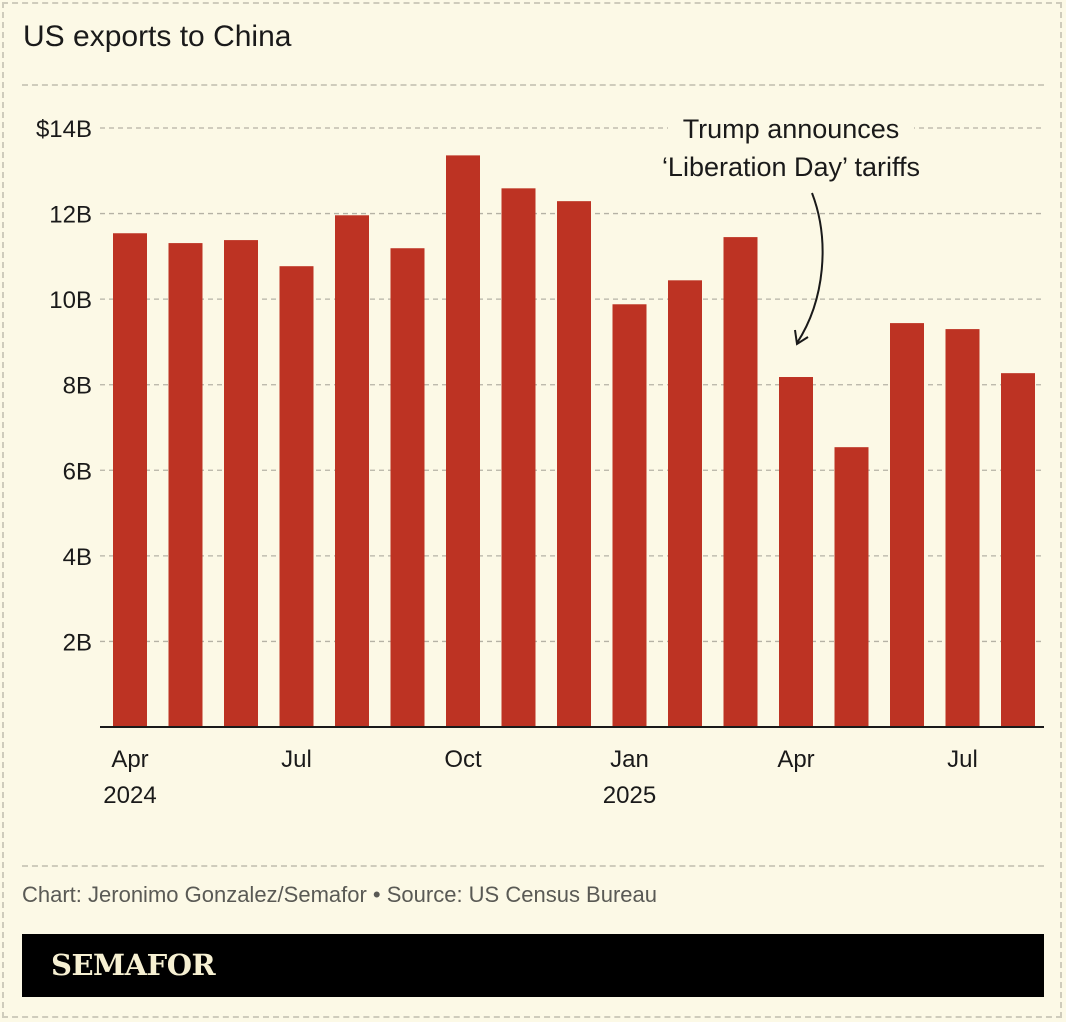 Image resolution: width=1066 pixels, height=1022 pixels. I want to click on x-tick-label: Jan, so click(629, 759).